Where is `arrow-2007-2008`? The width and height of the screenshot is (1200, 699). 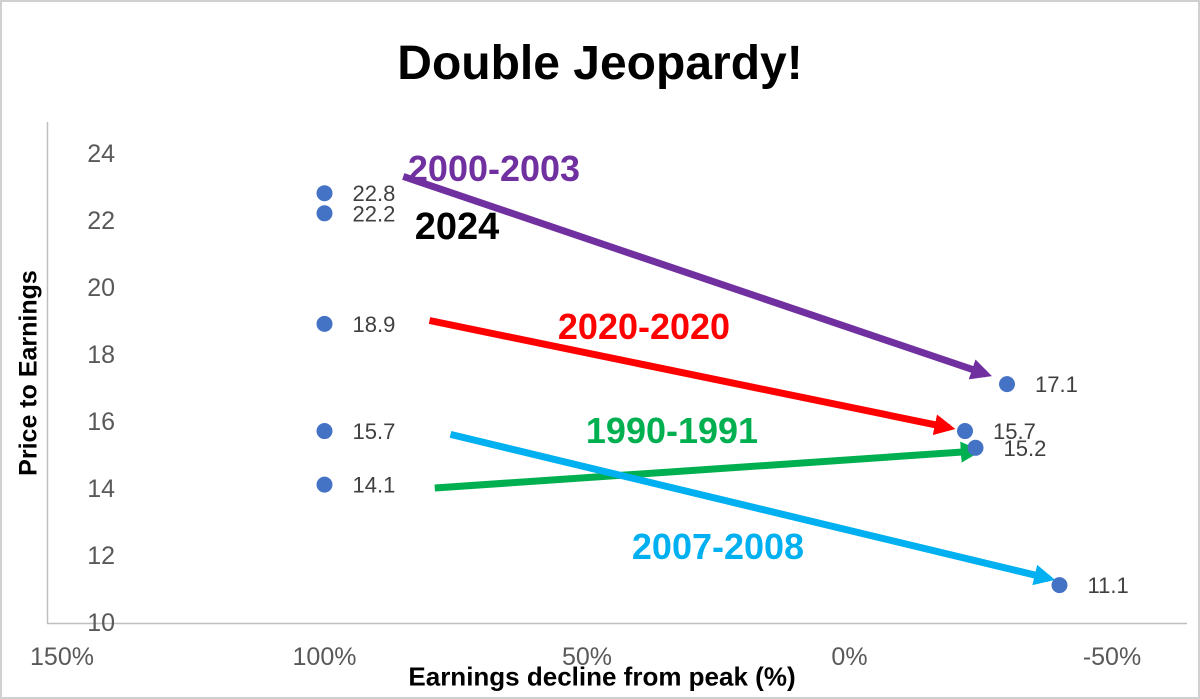 arrow-2007-2008 is located at coordinates (752, 508).